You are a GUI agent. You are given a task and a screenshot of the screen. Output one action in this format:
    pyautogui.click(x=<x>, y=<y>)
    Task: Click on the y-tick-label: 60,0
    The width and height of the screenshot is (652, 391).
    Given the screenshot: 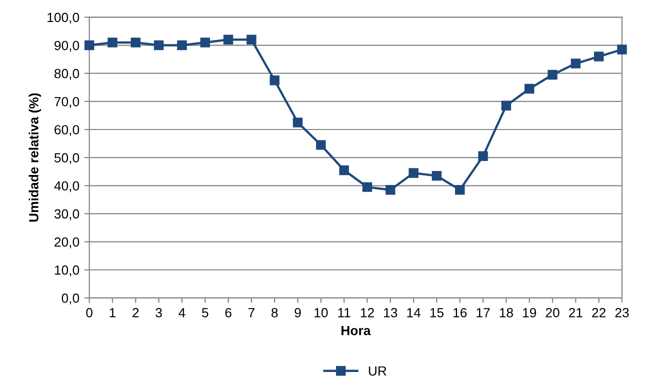 What is the action you would take?
    pyautogui.click(x=67, y=130)
    